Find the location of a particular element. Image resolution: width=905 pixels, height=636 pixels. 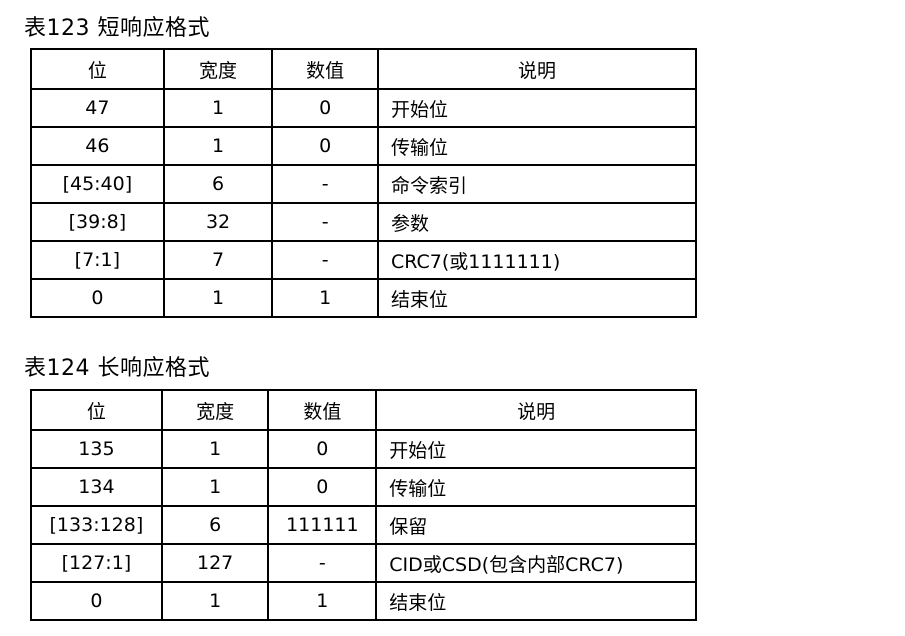

table-cell: 命令索引 is located at coordinates (537, 184).